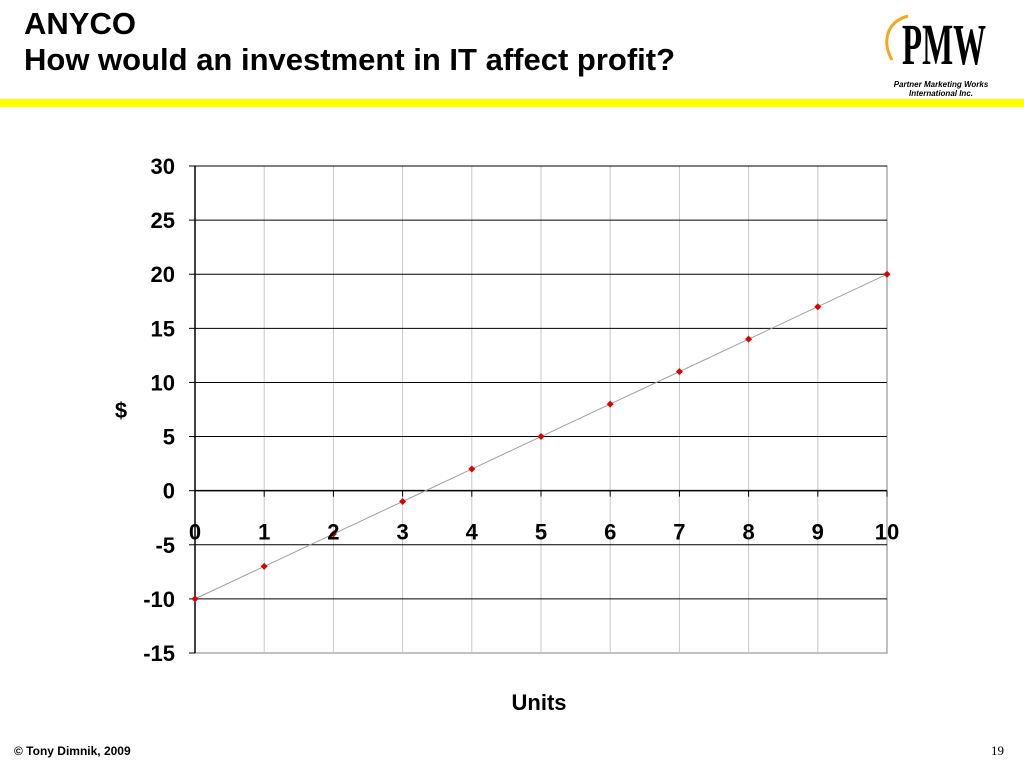 The height and width of the screenshot is (768, 1024). I want to click on title-accent-bar, so click(512, 103).